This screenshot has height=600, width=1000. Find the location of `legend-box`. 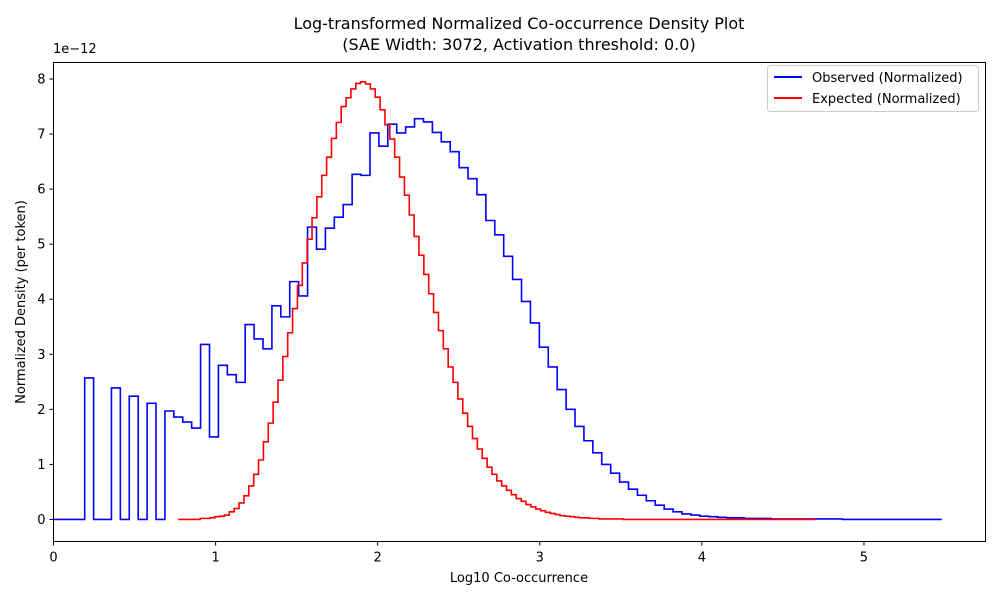

legend-box is located at coordinates (873, 88).